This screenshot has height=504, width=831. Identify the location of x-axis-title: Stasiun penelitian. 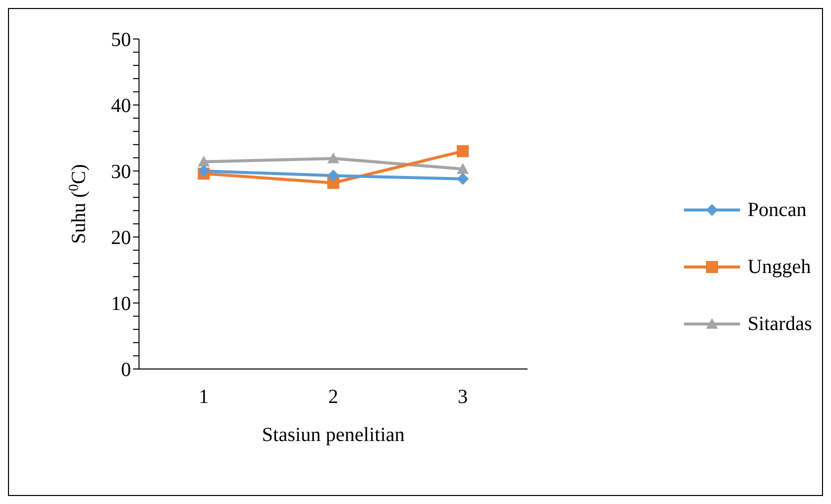
(333, 435).